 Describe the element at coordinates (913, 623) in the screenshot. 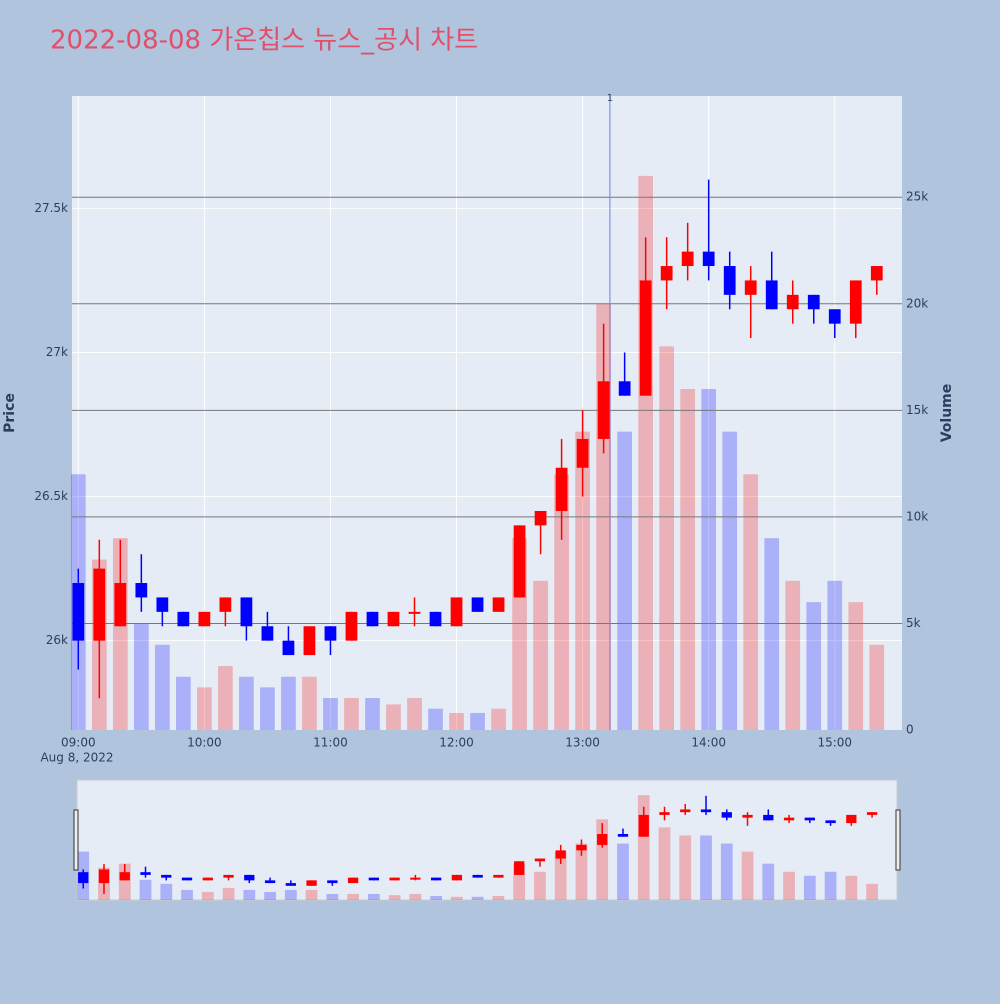

I see `y2-tick-label: 5k` at that location.